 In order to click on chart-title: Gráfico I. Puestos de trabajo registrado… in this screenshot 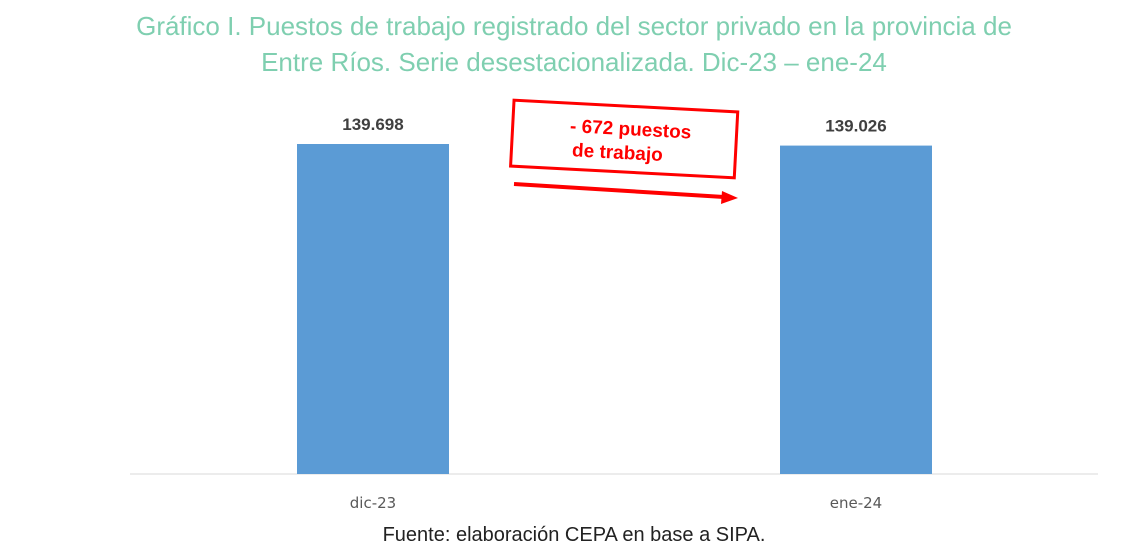, I will do `click(569, 44)`.